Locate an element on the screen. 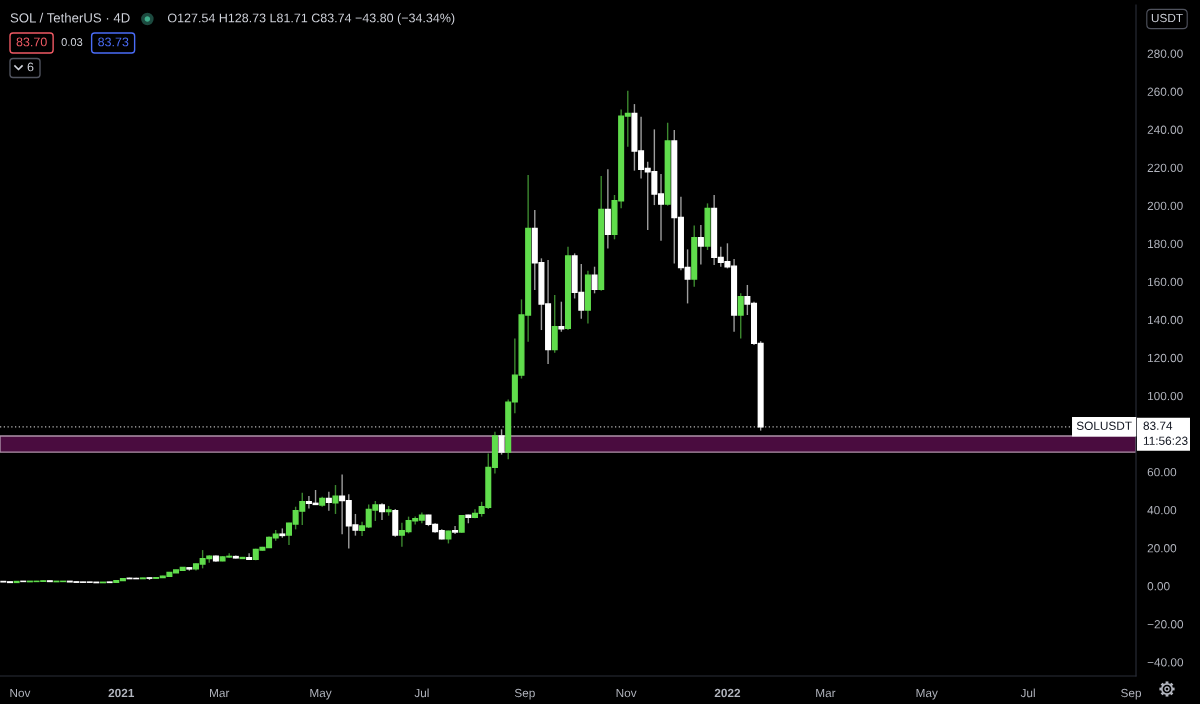 This screenshot has width=1200, height=704. annotation: 6 is located at coordinates (30, 67).